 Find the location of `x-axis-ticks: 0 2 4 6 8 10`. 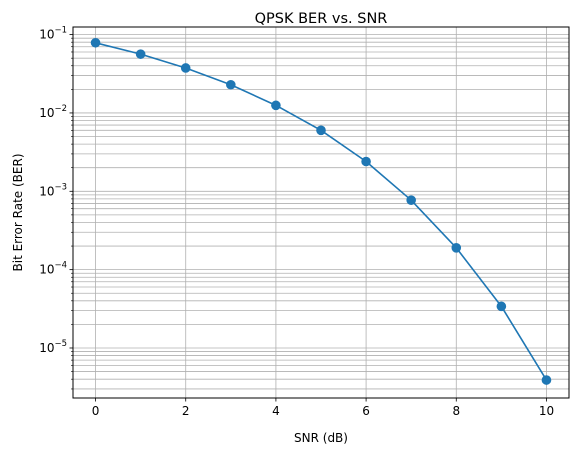

x-axis-ticks: 0 2 4 6 8 10 is located at coordinates (323, 408).